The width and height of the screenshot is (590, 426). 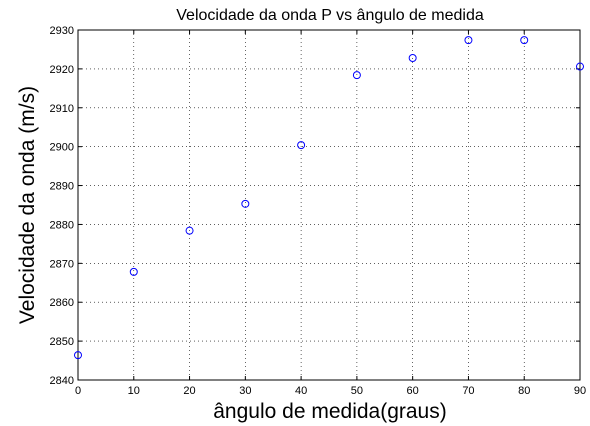 I want to click on x-tick-label: 60, so click(x=413, y=391).